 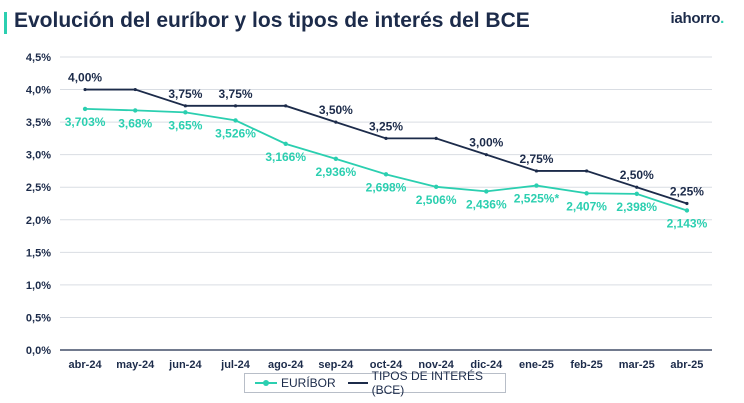 What do you see at coordinates (637, 365) in the screenshot?
I see `x-tick-label: mar-25` at bounding box center [637, 365].